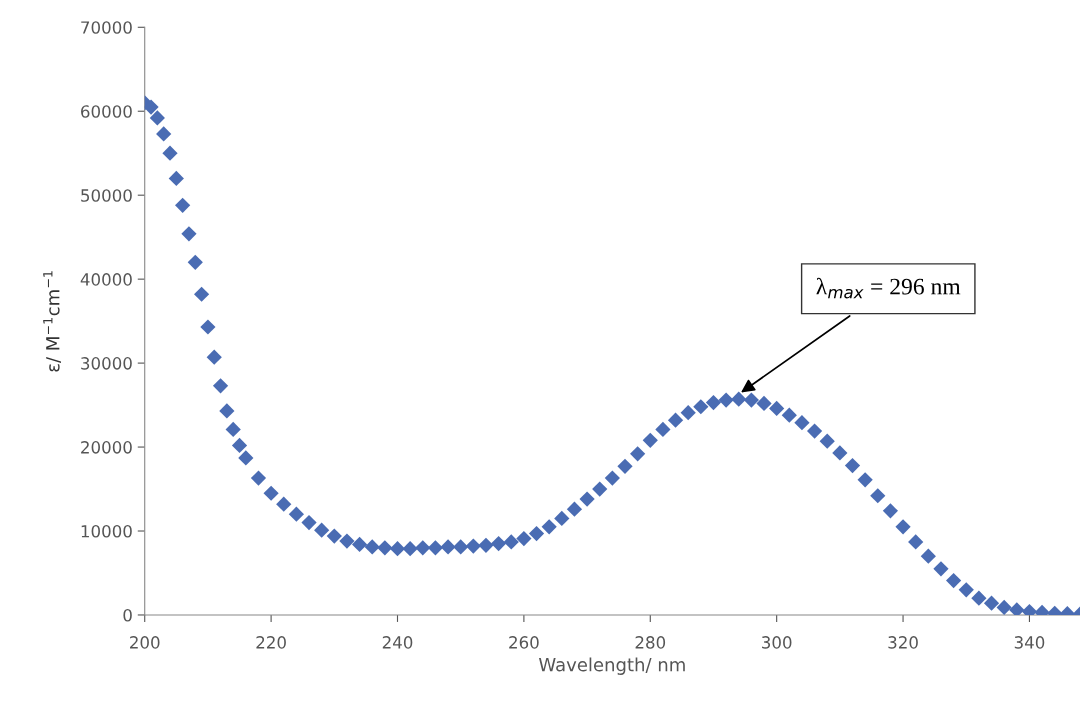 This screenshot has height=718, width=1080. Describe the element at coordinates (1029, 642) in the screenshot. I see `x-tick-label: 340` at that location.